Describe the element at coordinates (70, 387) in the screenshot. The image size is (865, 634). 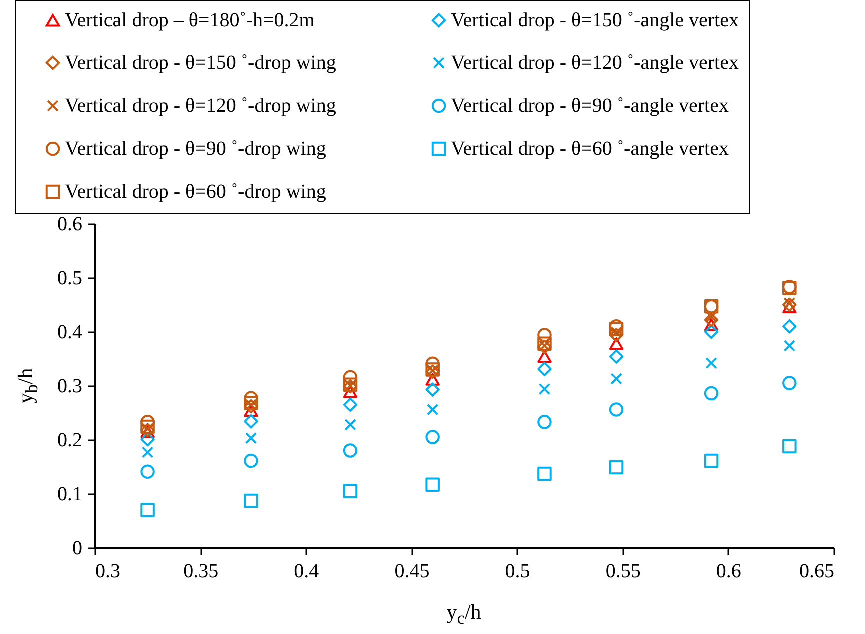
I see `y-tick-label: 0.3` at that location.